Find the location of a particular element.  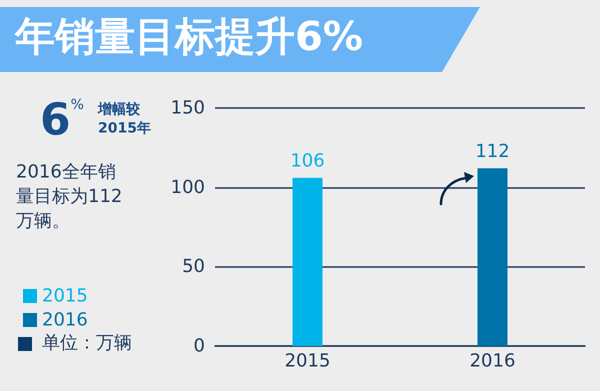

legend-label: 2015 is located at coordinates (65, 296).